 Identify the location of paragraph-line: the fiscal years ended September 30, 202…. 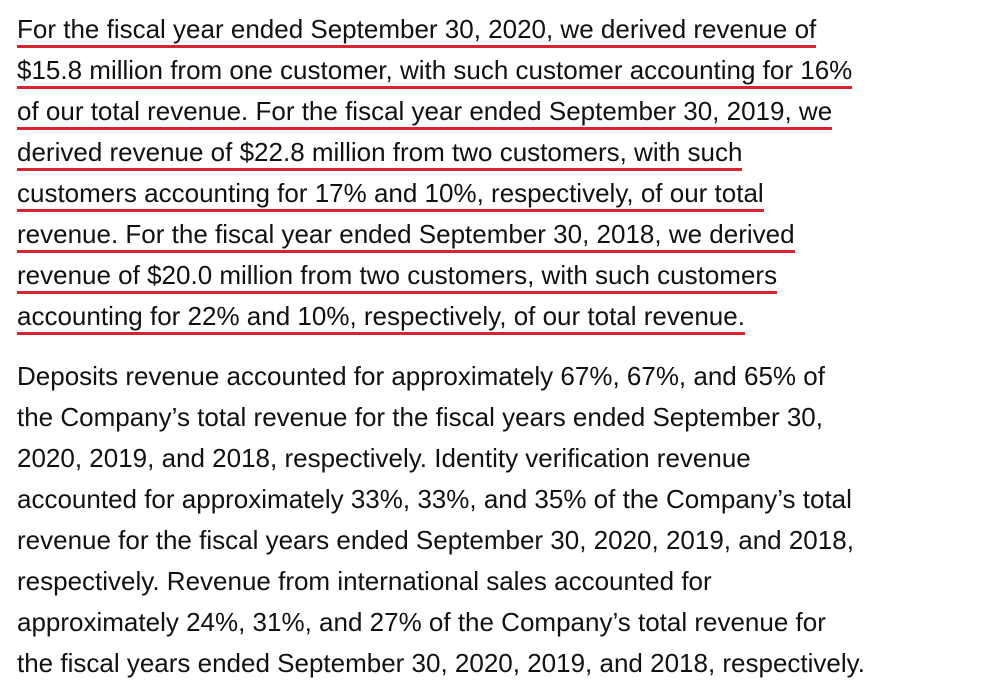
(441, 663).